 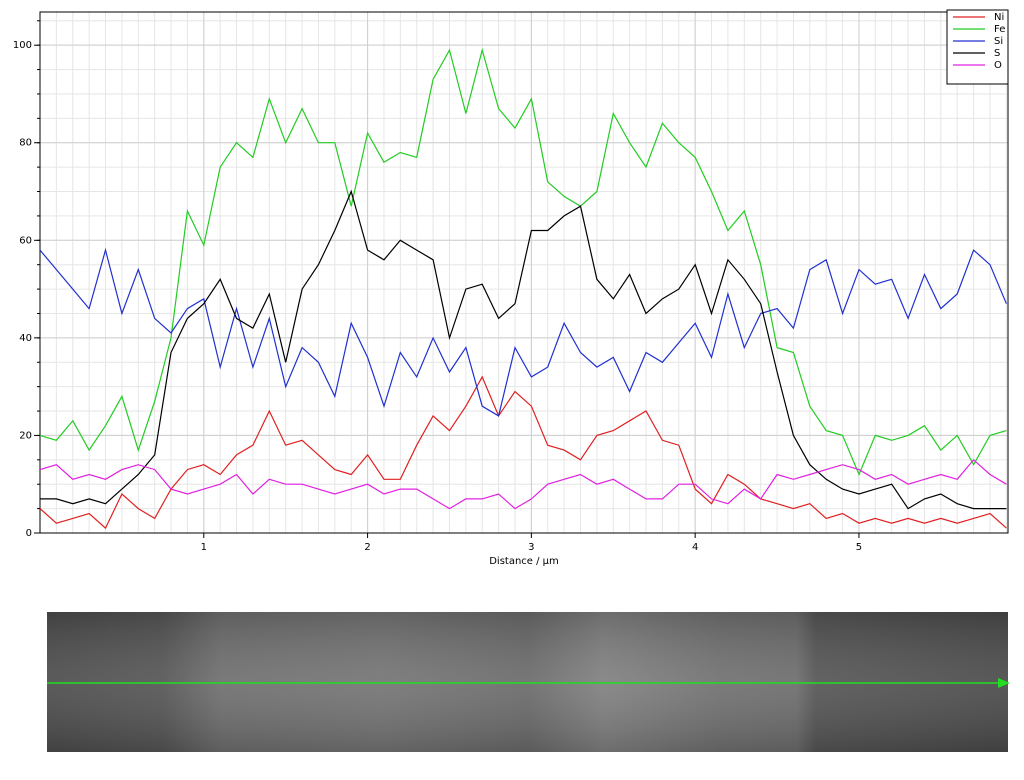 I want to click on y-tick-label: 40, so click(x=25, y=338).